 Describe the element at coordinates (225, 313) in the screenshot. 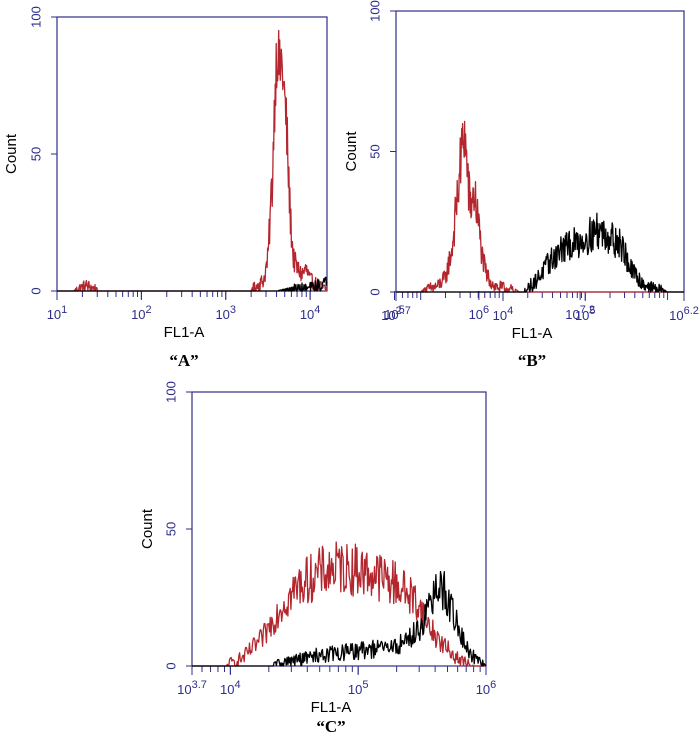

I see `x-tick-label: 10³` at that location.